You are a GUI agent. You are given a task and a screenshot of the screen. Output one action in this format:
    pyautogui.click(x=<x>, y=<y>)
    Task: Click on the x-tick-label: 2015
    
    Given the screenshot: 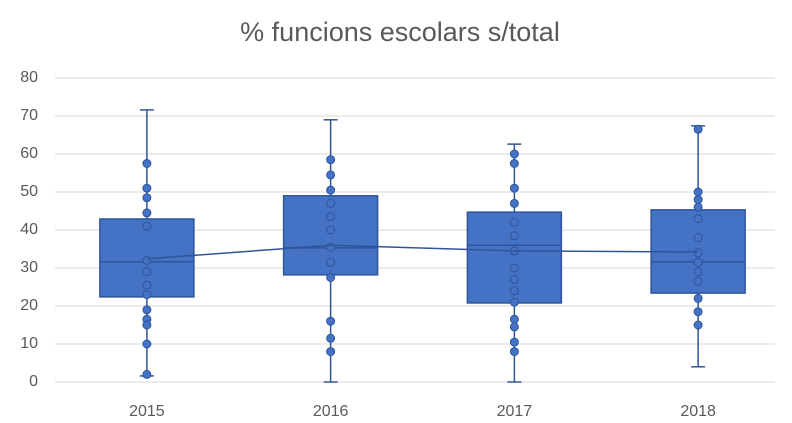 What is the action you would take?
    pyautogui.click(x=147, y=411)
    